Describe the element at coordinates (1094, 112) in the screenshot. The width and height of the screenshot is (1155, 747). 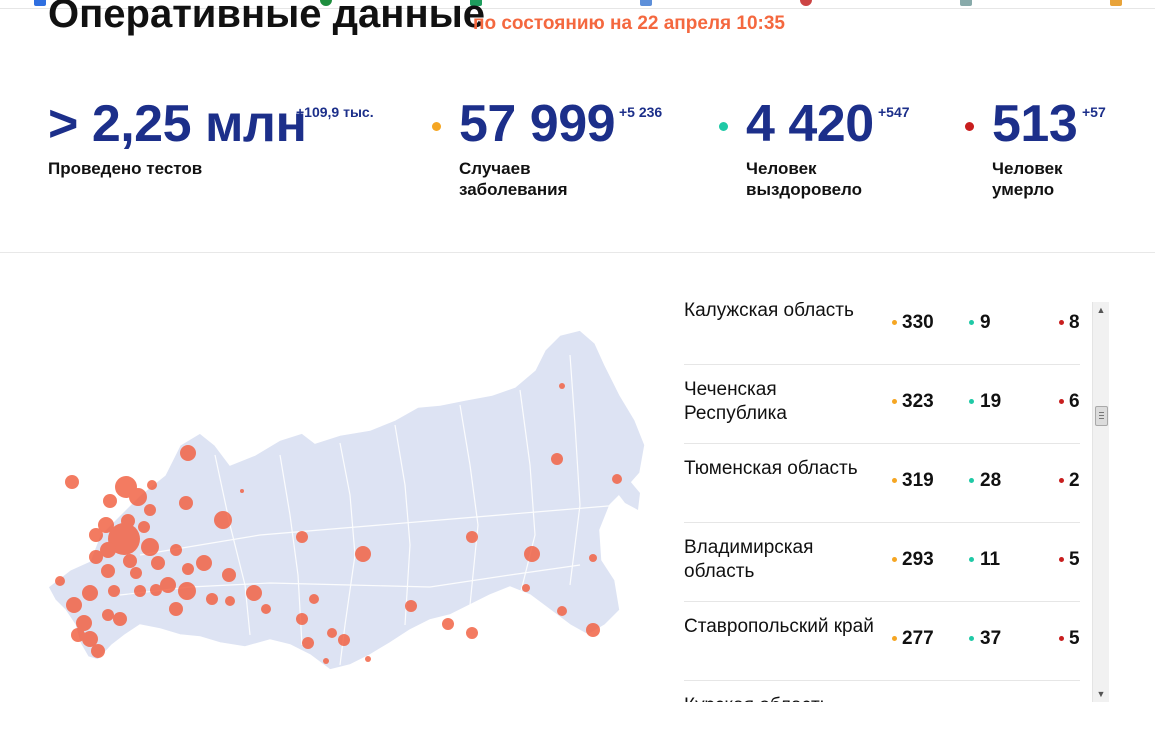
I see `stat-deaths-delta: +57` at that location.